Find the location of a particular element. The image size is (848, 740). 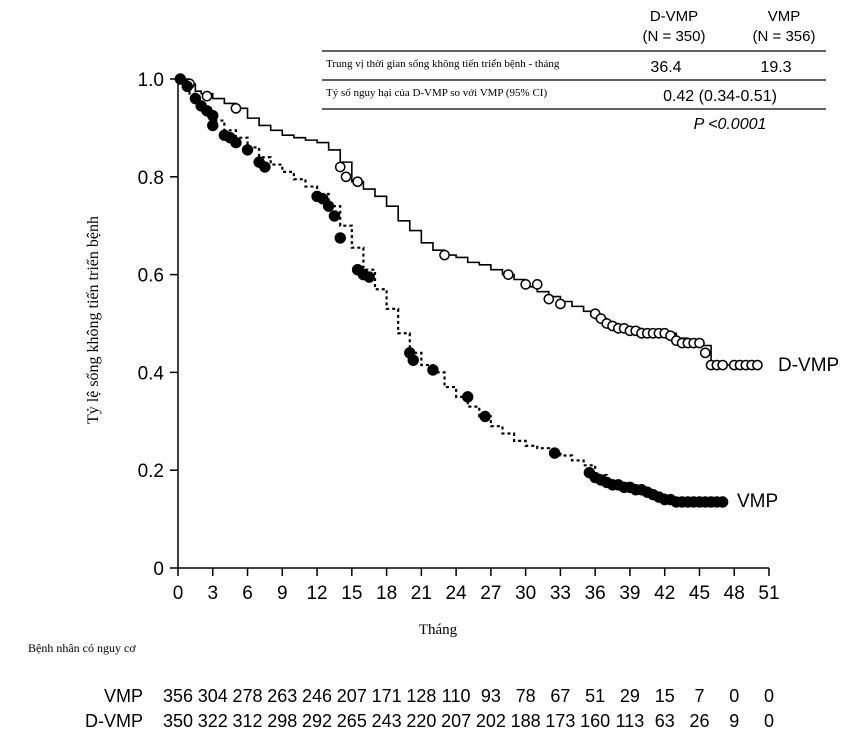

at-risk-value-d-vmp: 26 is located at coordinates (699, 721).